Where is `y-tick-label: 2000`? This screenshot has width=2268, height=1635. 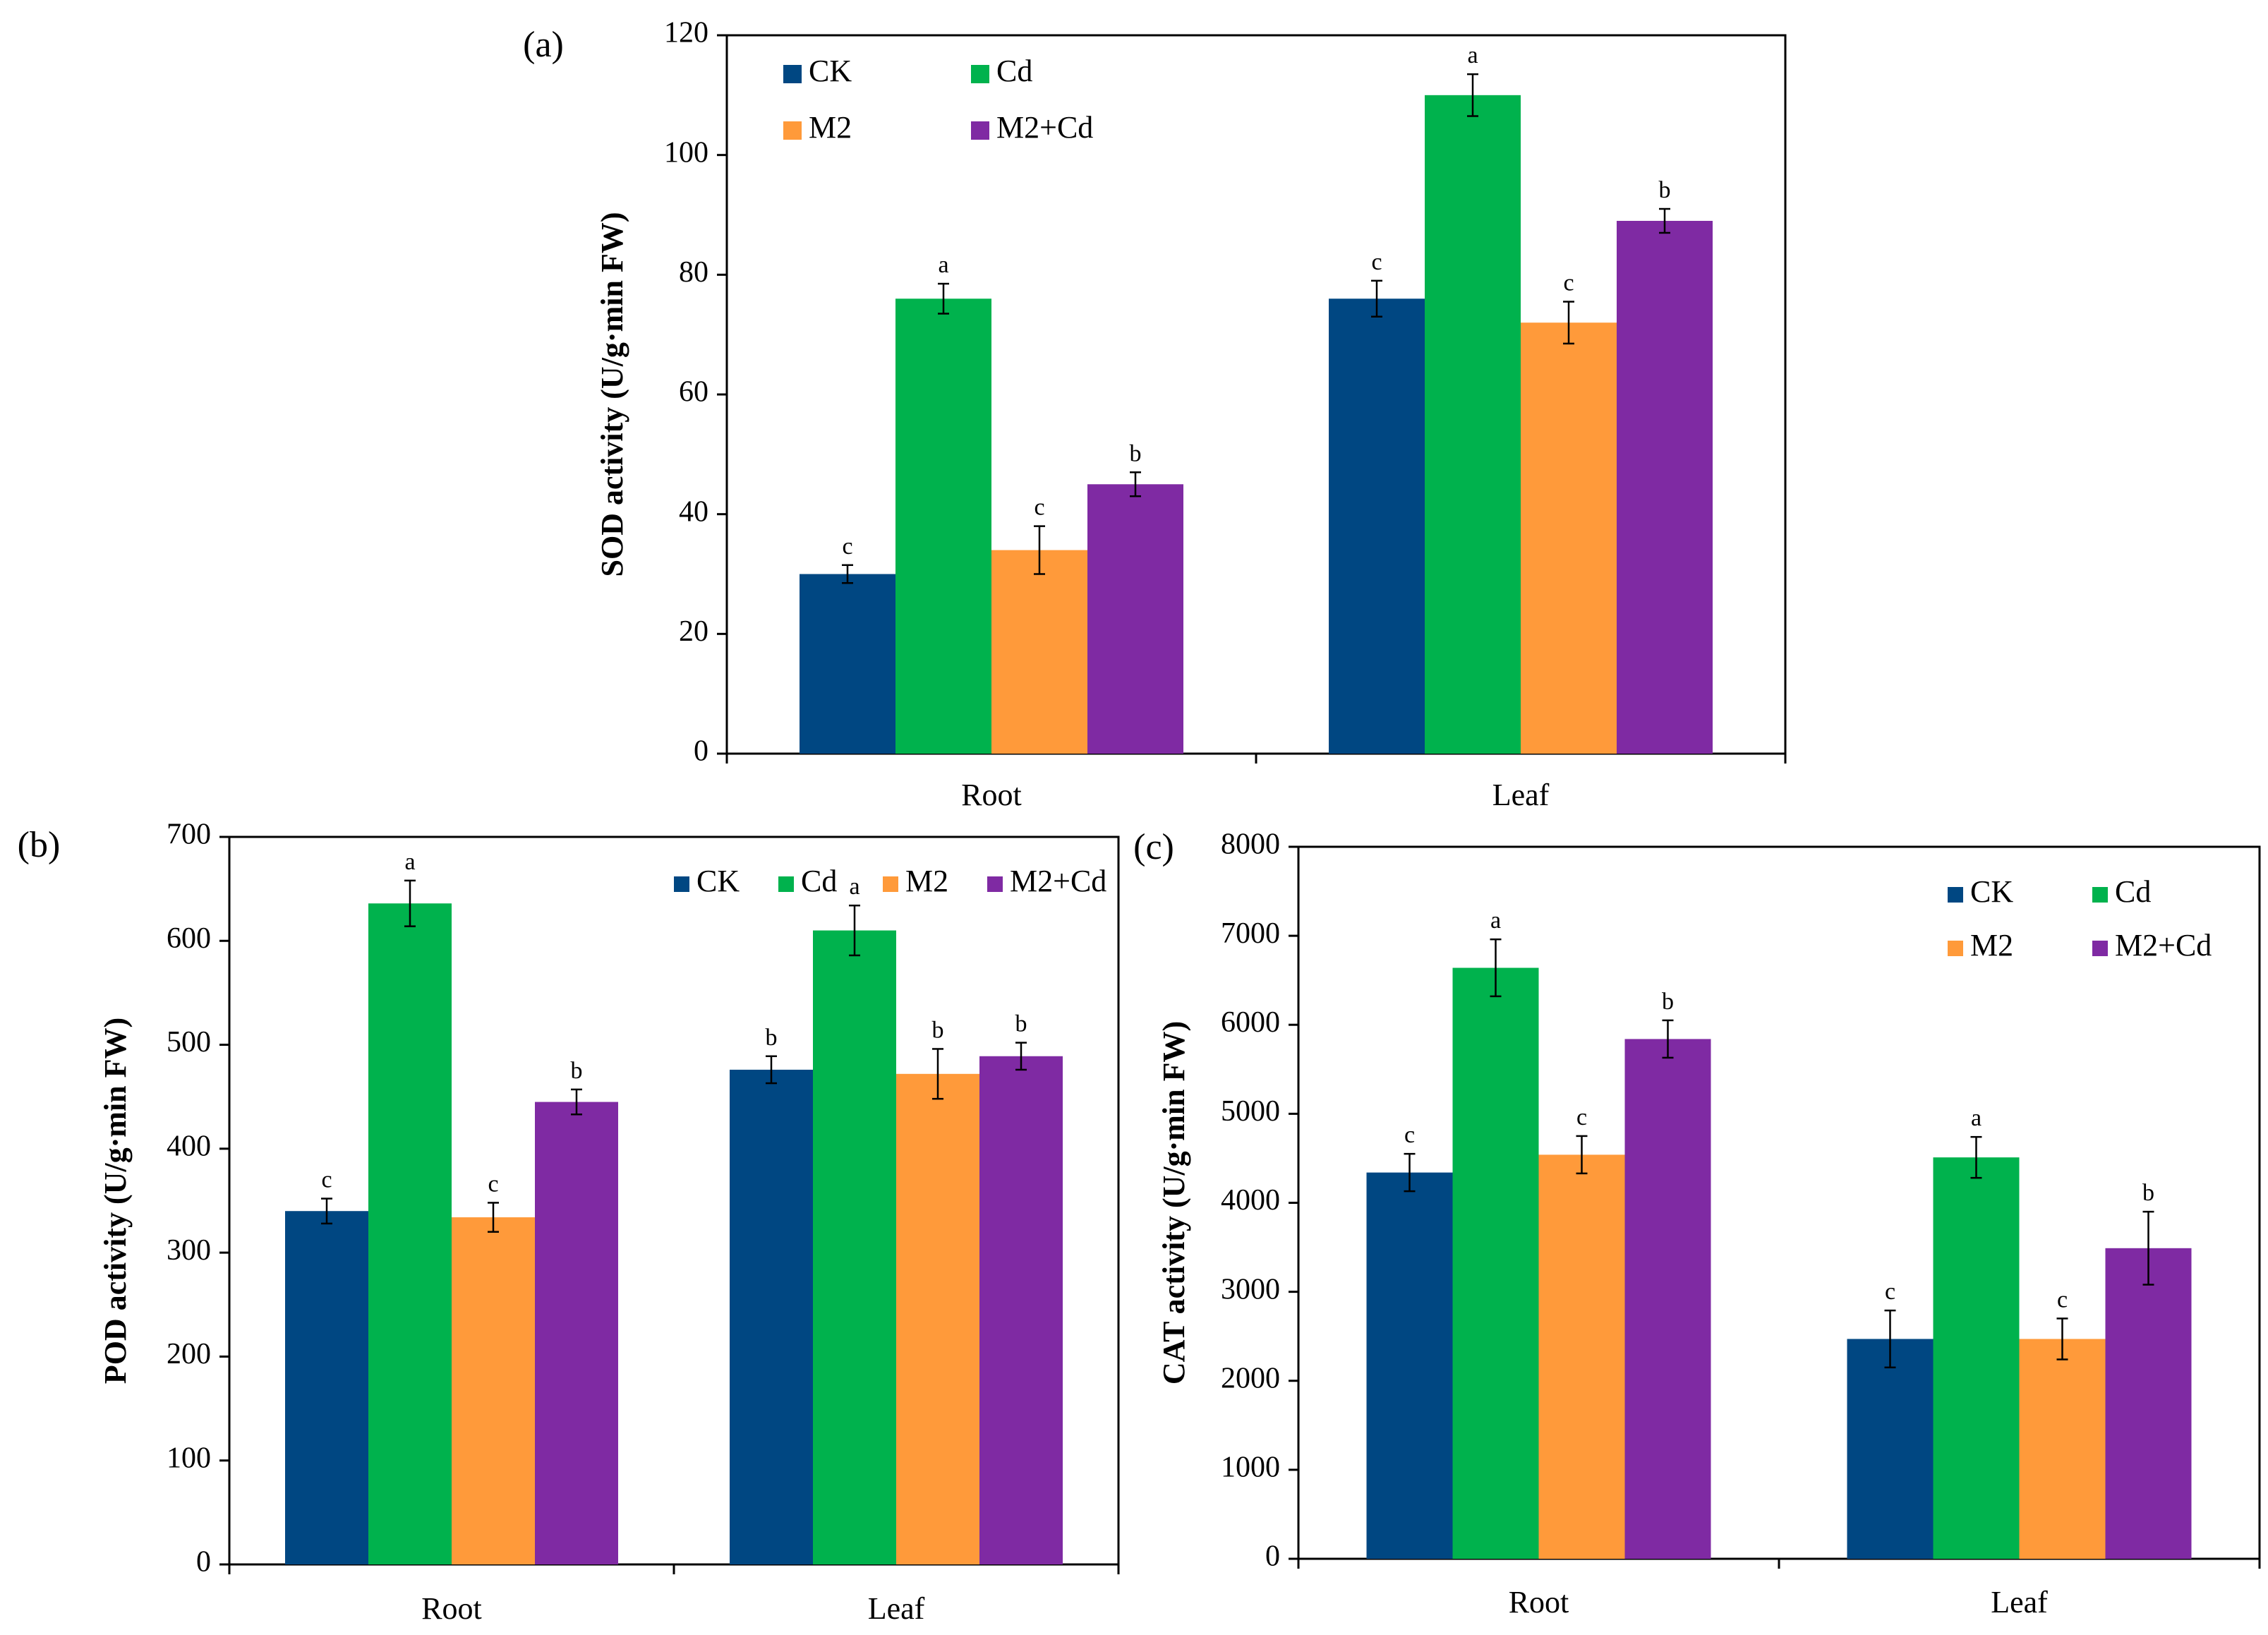 y-tick-label: 2000 is located at coordinates (1250, 1378).